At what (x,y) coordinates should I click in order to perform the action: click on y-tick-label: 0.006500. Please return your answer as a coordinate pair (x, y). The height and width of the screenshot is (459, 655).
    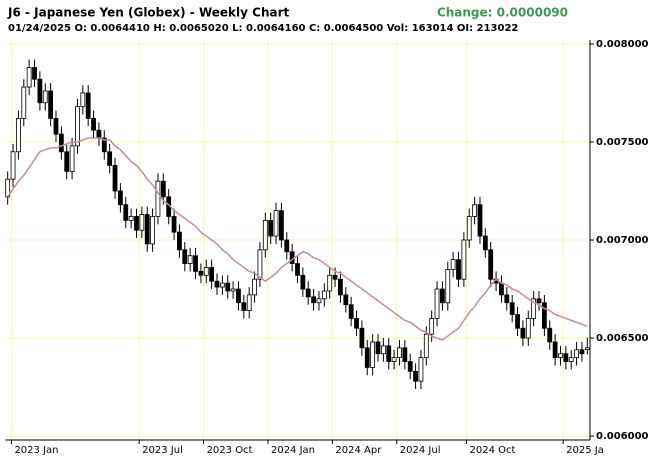
    Looking at the image, I should click on (622, 338).